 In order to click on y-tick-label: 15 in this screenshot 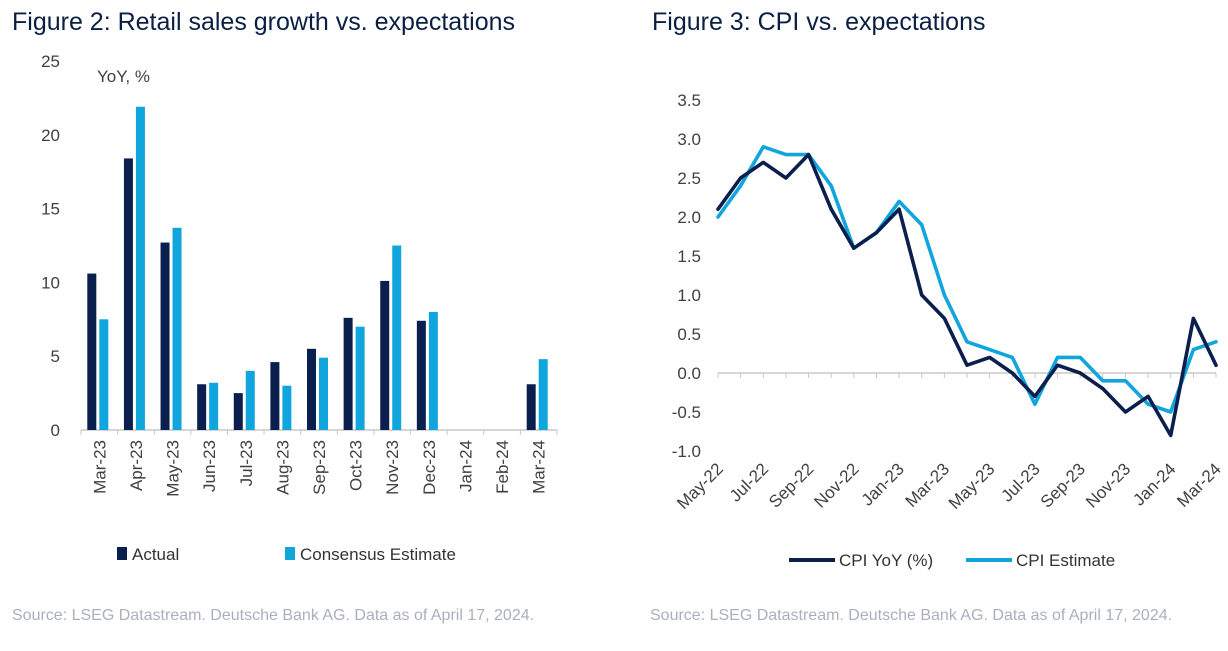, I will do `click(50, 209)`.